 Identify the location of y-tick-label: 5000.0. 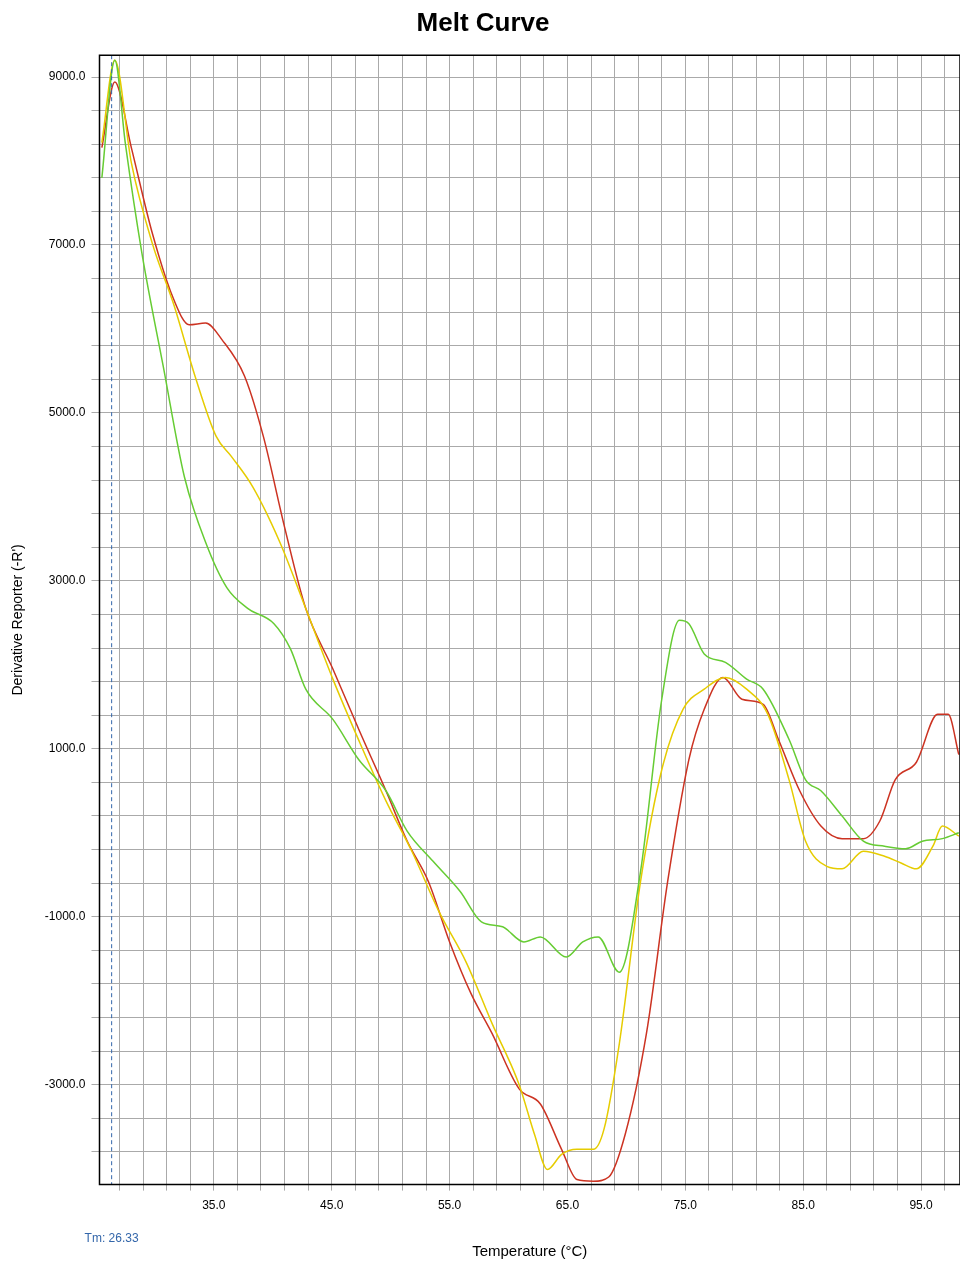
(67, 412).